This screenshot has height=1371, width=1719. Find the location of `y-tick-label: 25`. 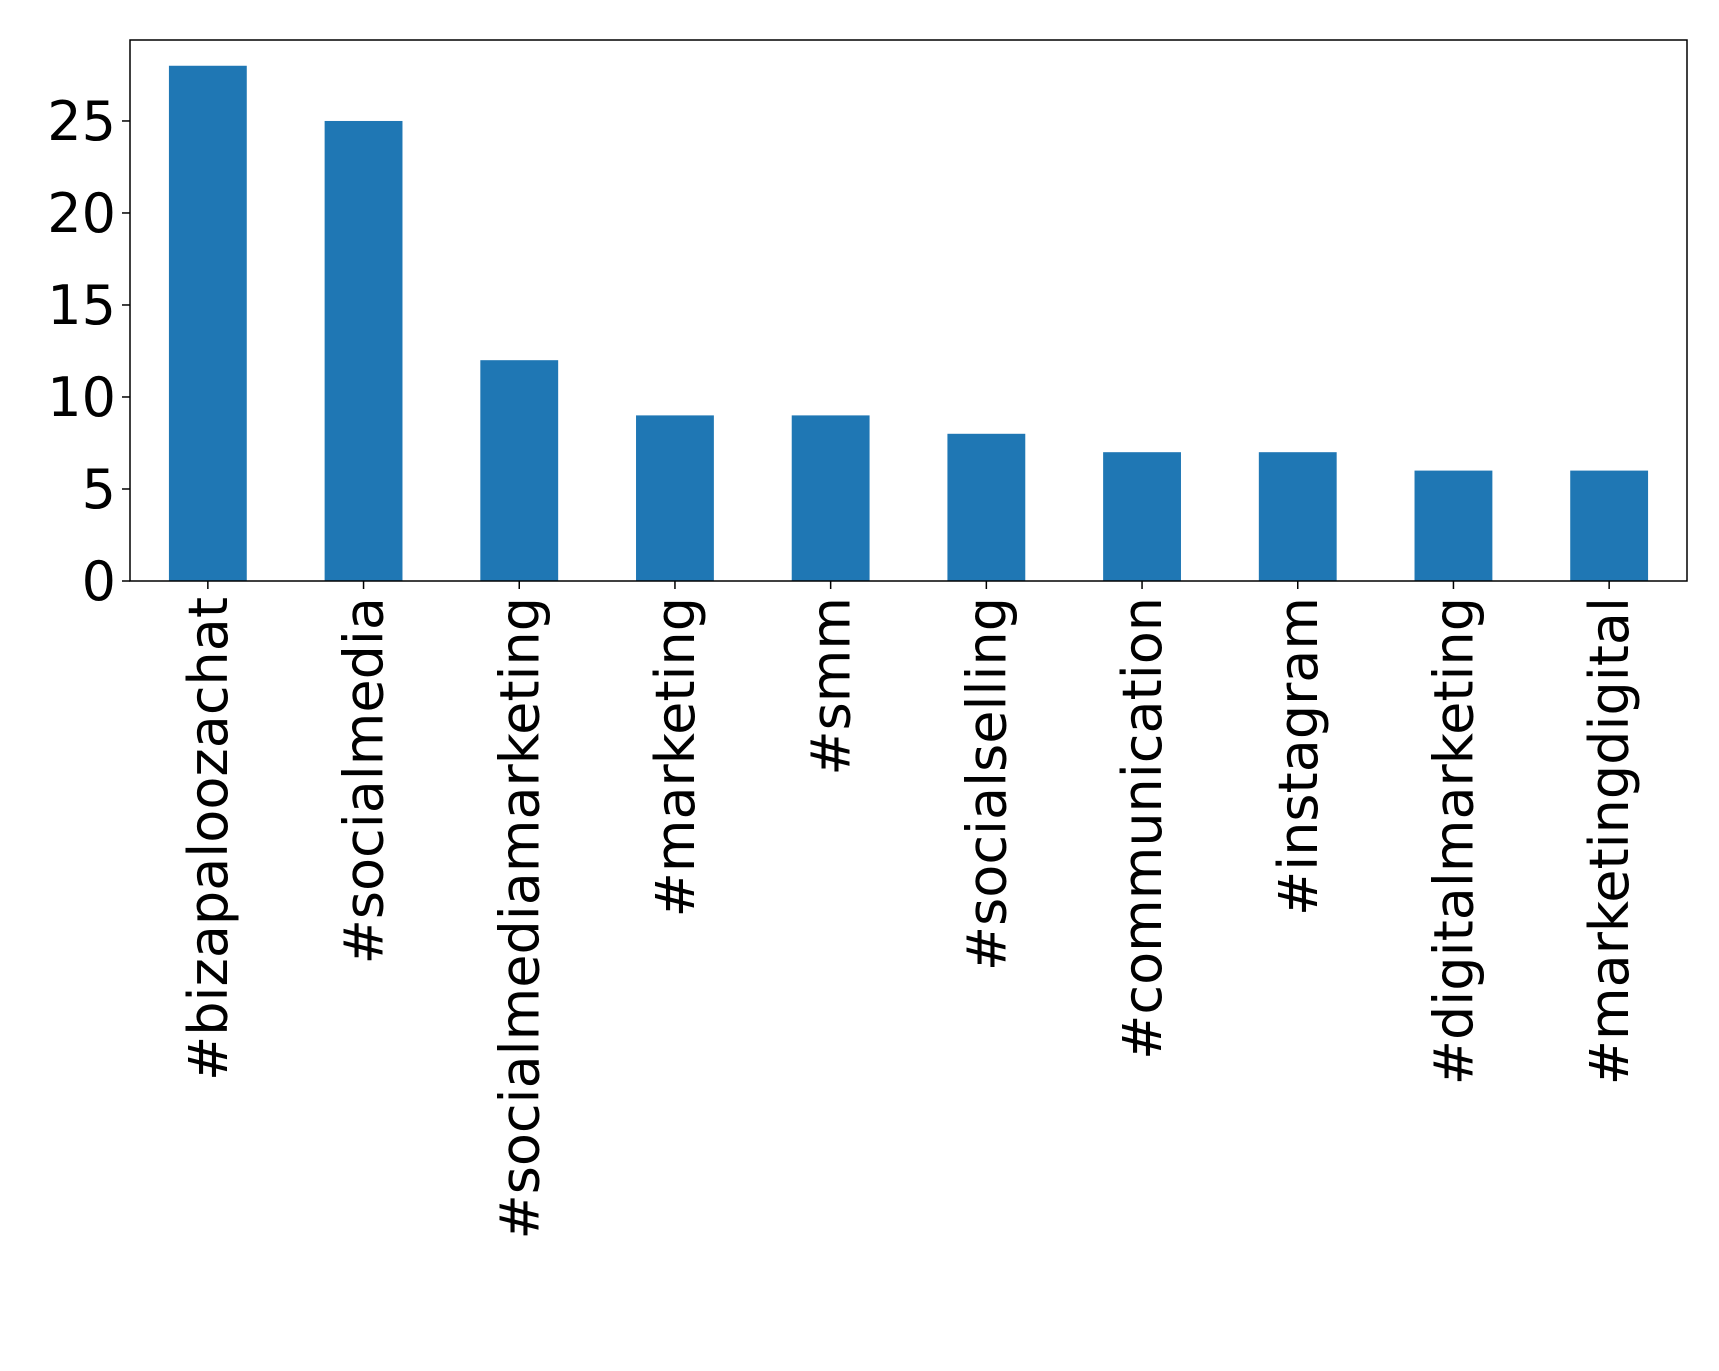

y-tick-label: 25 is located at coordinates (81, 121).